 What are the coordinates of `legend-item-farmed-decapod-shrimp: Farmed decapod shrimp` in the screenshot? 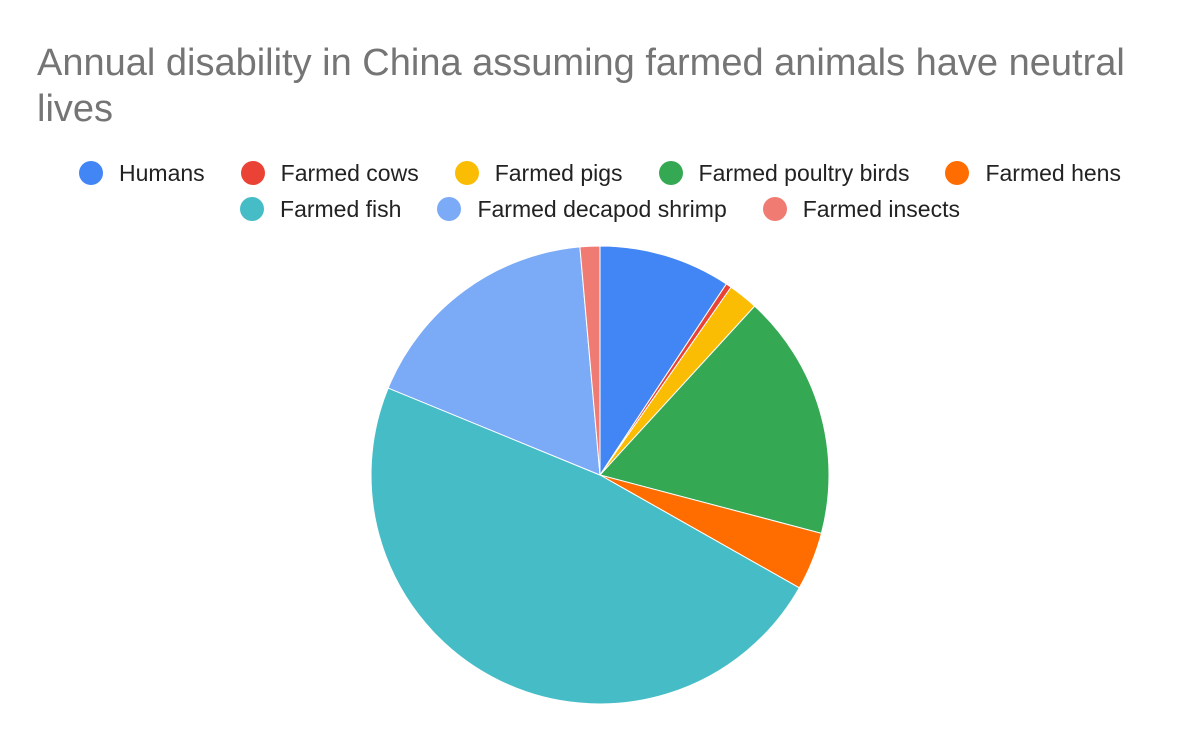 It's located at (582, 209).